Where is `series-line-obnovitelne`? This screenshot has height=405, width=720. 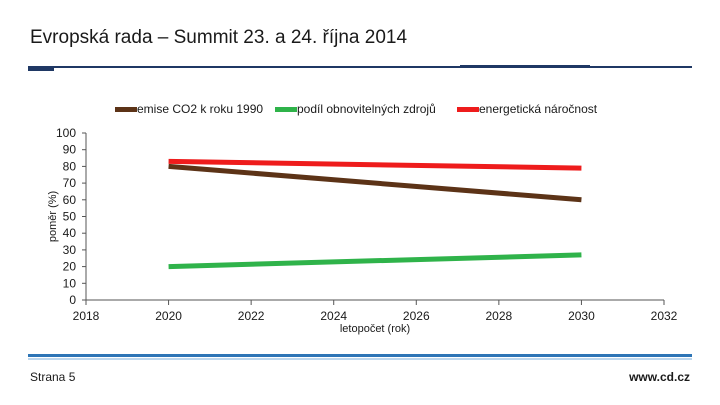
series-line-obnovitelne is located at coordinates (375, 261).